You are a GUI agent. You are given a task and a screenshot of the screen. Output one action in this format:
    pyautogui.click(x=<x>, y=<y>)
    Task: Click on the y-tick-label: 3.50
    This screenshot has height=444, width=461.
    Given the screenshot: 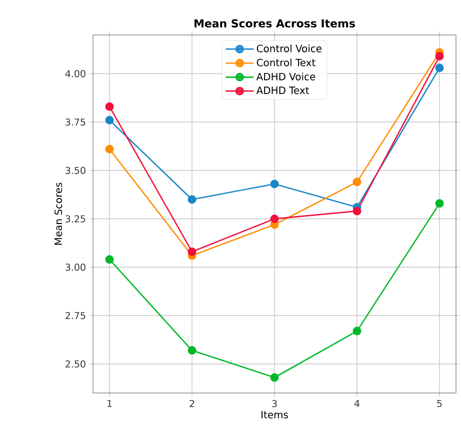 What is the action you would take?
    pyautogui.click(x=76, y=170)
    